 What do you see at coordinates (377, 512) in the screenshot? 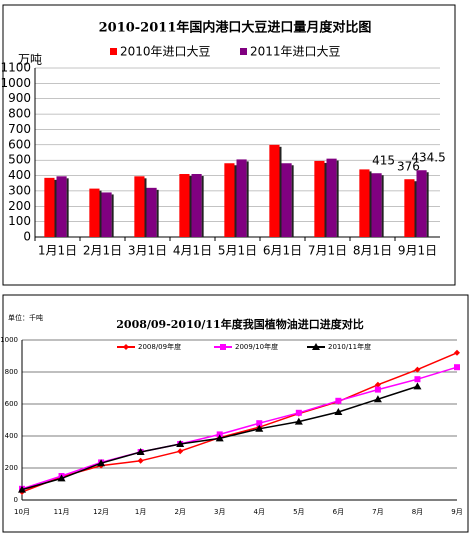
I see `x-tick-label: 7月` at bounding box center [377, 512].